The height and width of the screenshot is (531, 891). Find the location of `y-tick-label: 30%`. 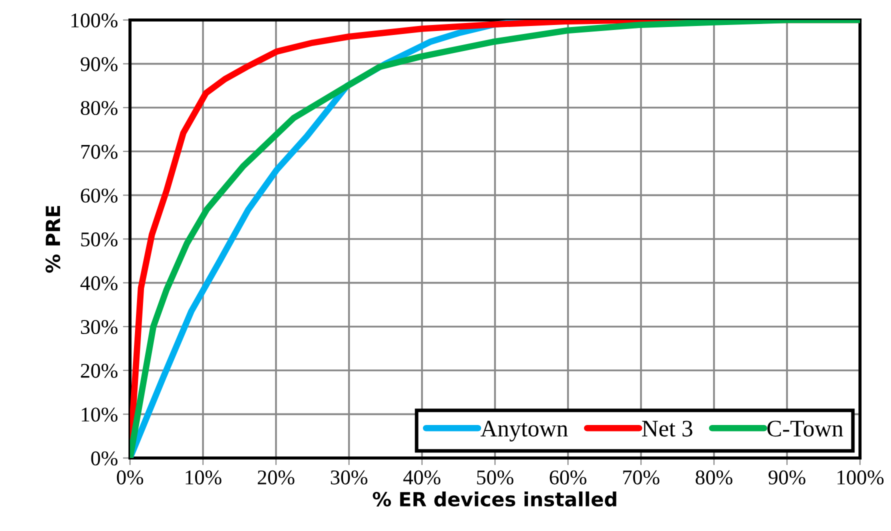

y-tick-label: 30% is located at coordinates (99, 327).